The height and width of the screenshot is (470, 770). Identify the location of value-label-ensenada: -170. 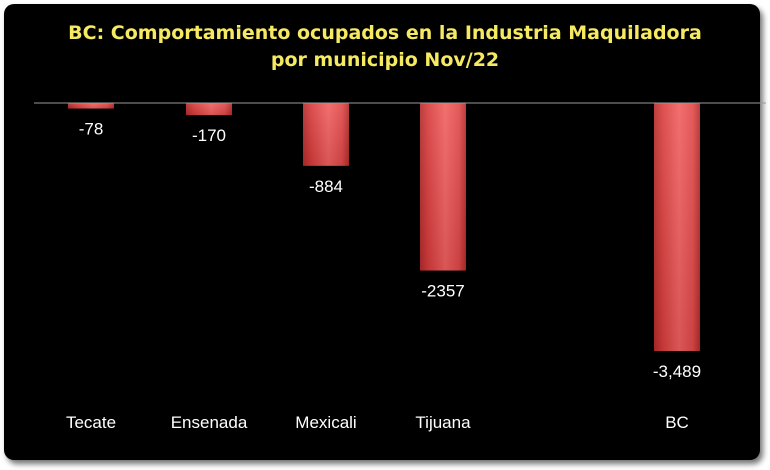
(209, 135).